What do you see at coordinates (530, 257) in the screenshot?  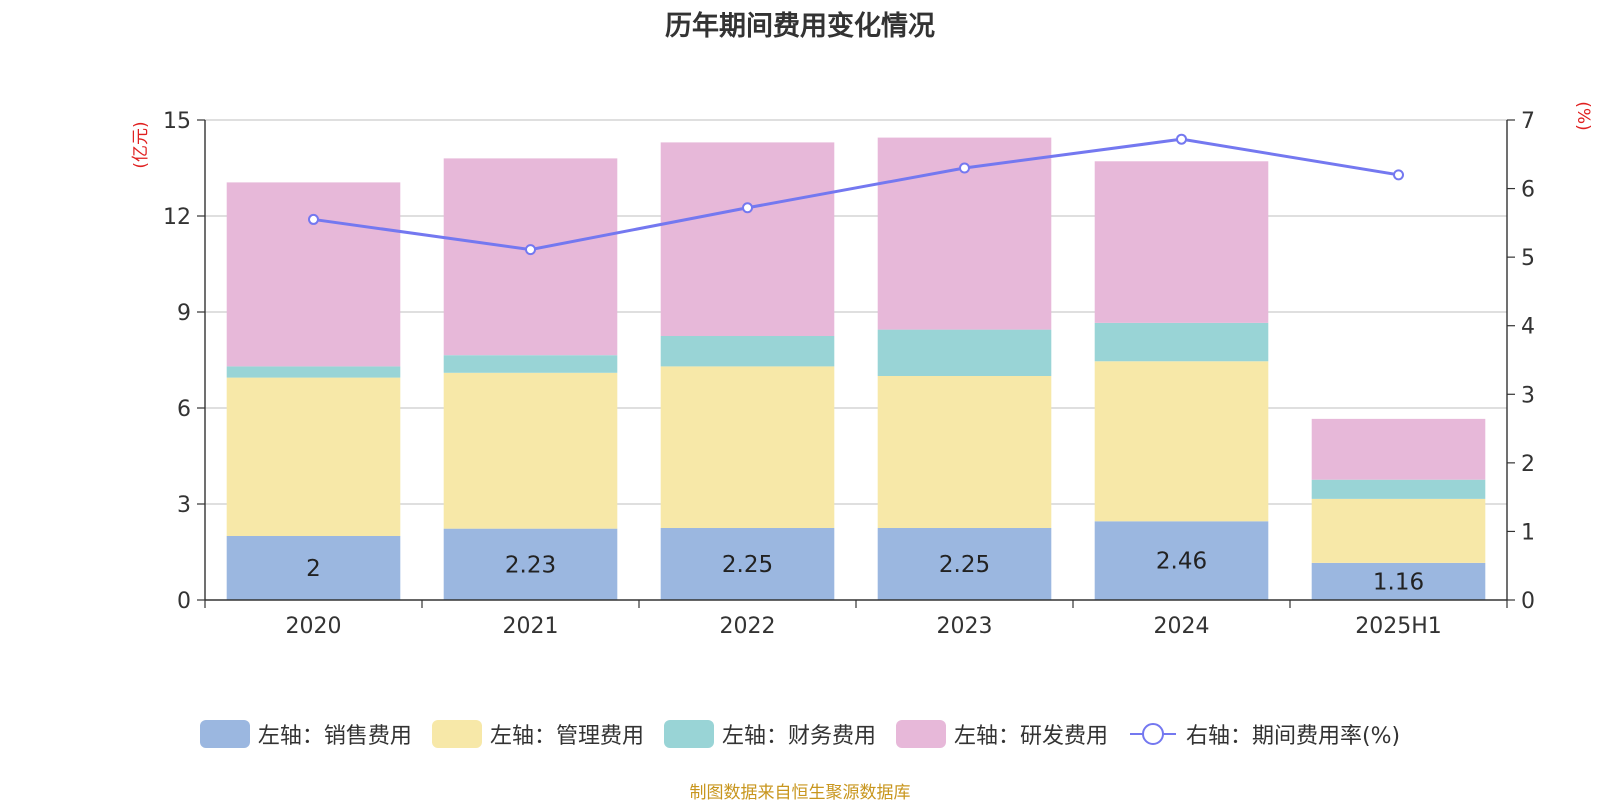 I see `bar-3-2021` at bounding box center [530, 257].